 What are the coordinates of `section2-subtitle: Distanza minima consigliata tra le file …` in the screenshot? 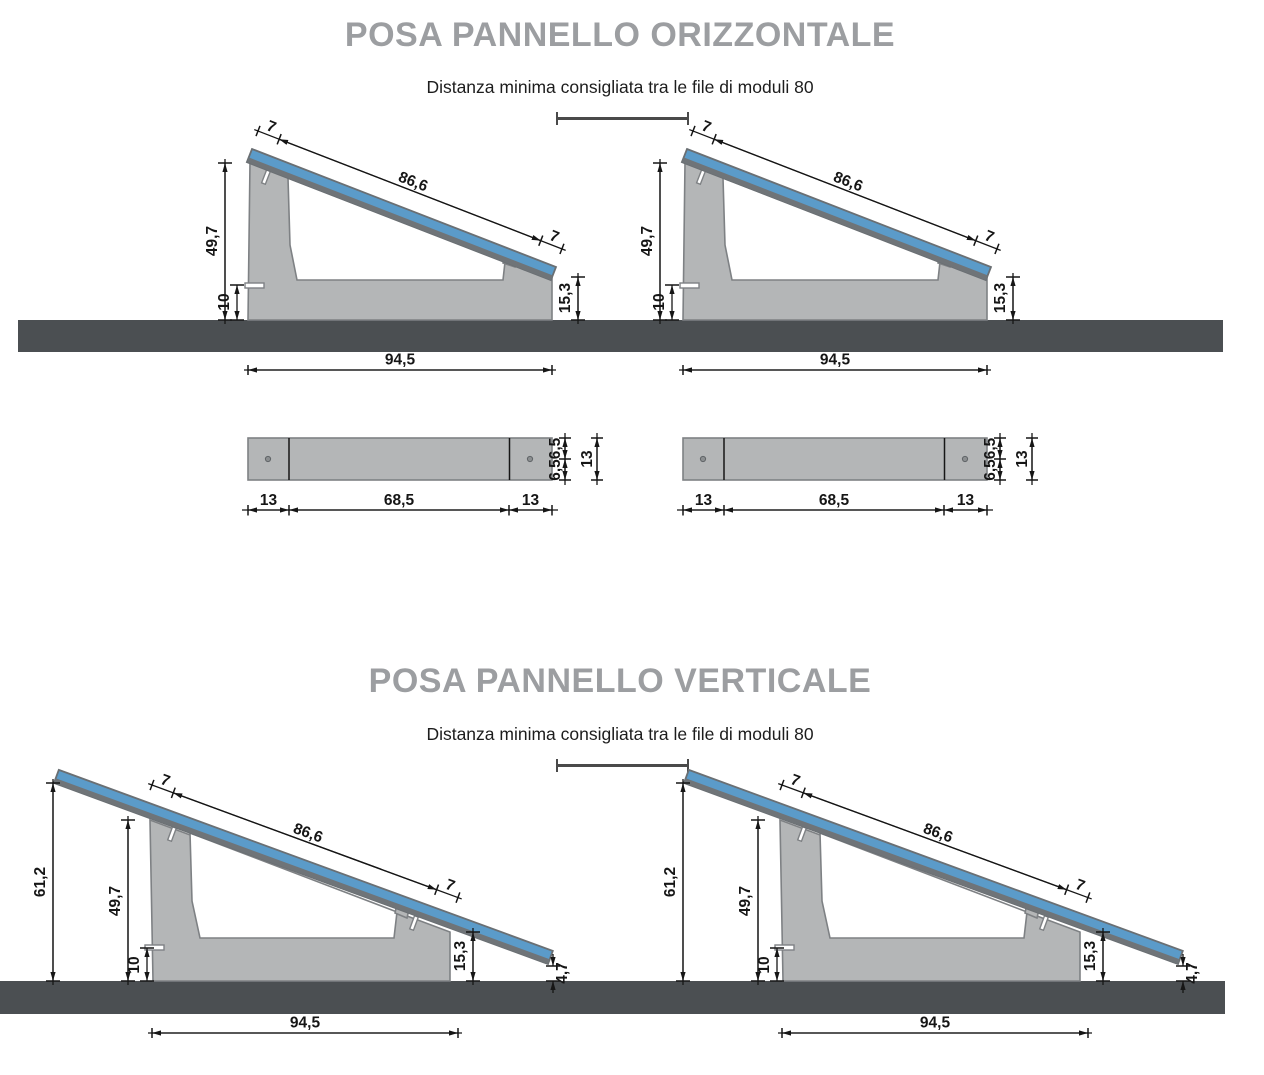 It's located at (620, 734).